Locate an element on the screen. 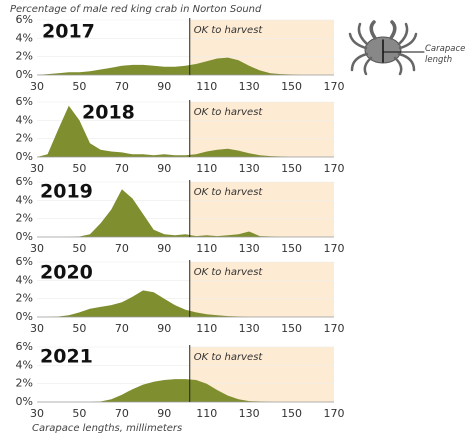 The image size is (474, 437). panel-title: 2017 is located at coordinates (68, 32).